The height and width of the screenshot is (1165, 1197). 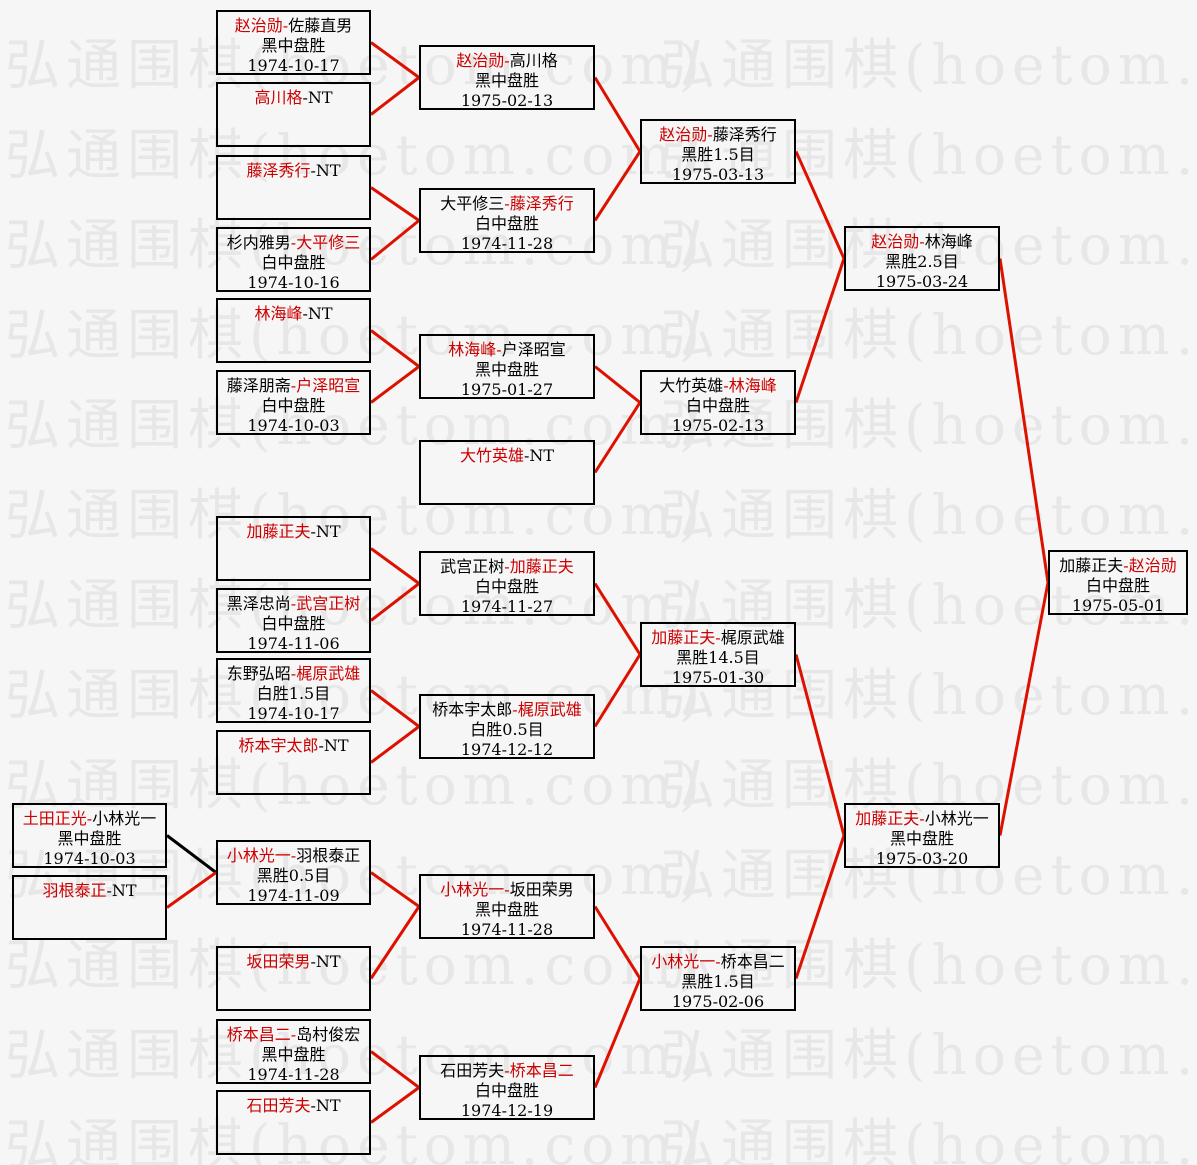 What do you see at coordinates (507, 729) in the screenshot?
I see `result-text: 白胜0.5目` at bounding box center [507, 729].